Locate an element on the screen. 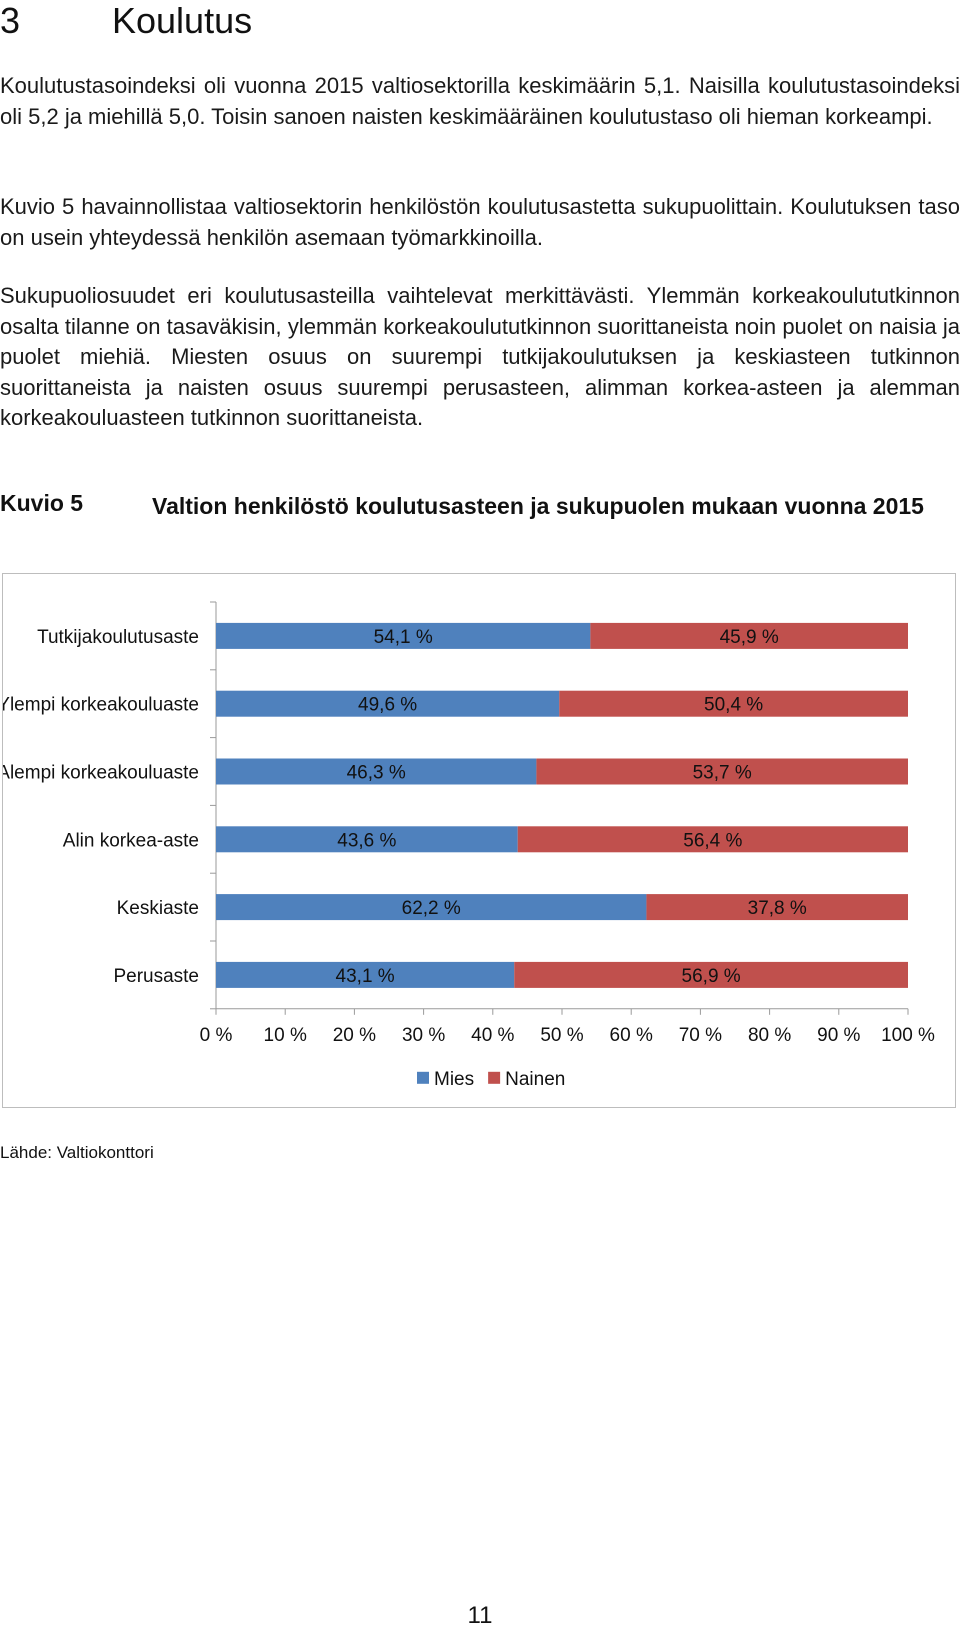  x-tick-label: 50 % is located at coordinates (561, 1035).